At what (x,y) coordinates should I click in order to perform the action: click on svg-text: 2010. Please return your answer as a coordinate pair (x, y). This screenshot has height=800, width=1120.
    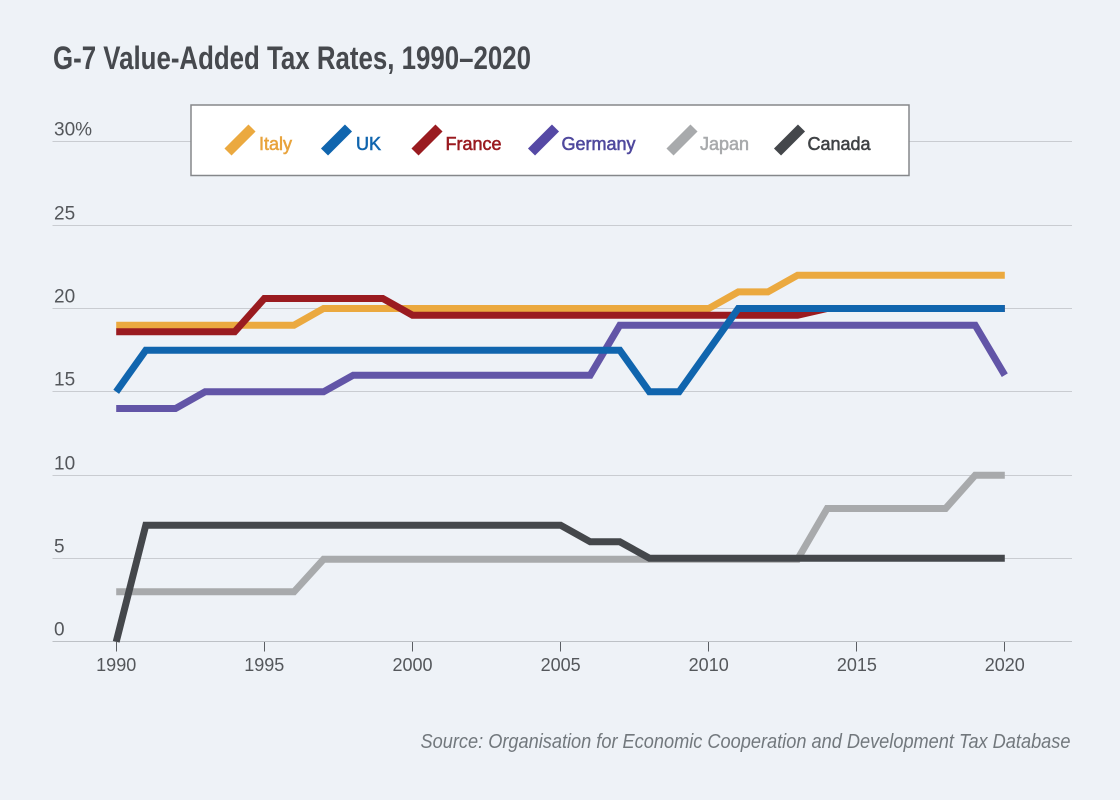
    Looking at the image, I should click on (709, 665).